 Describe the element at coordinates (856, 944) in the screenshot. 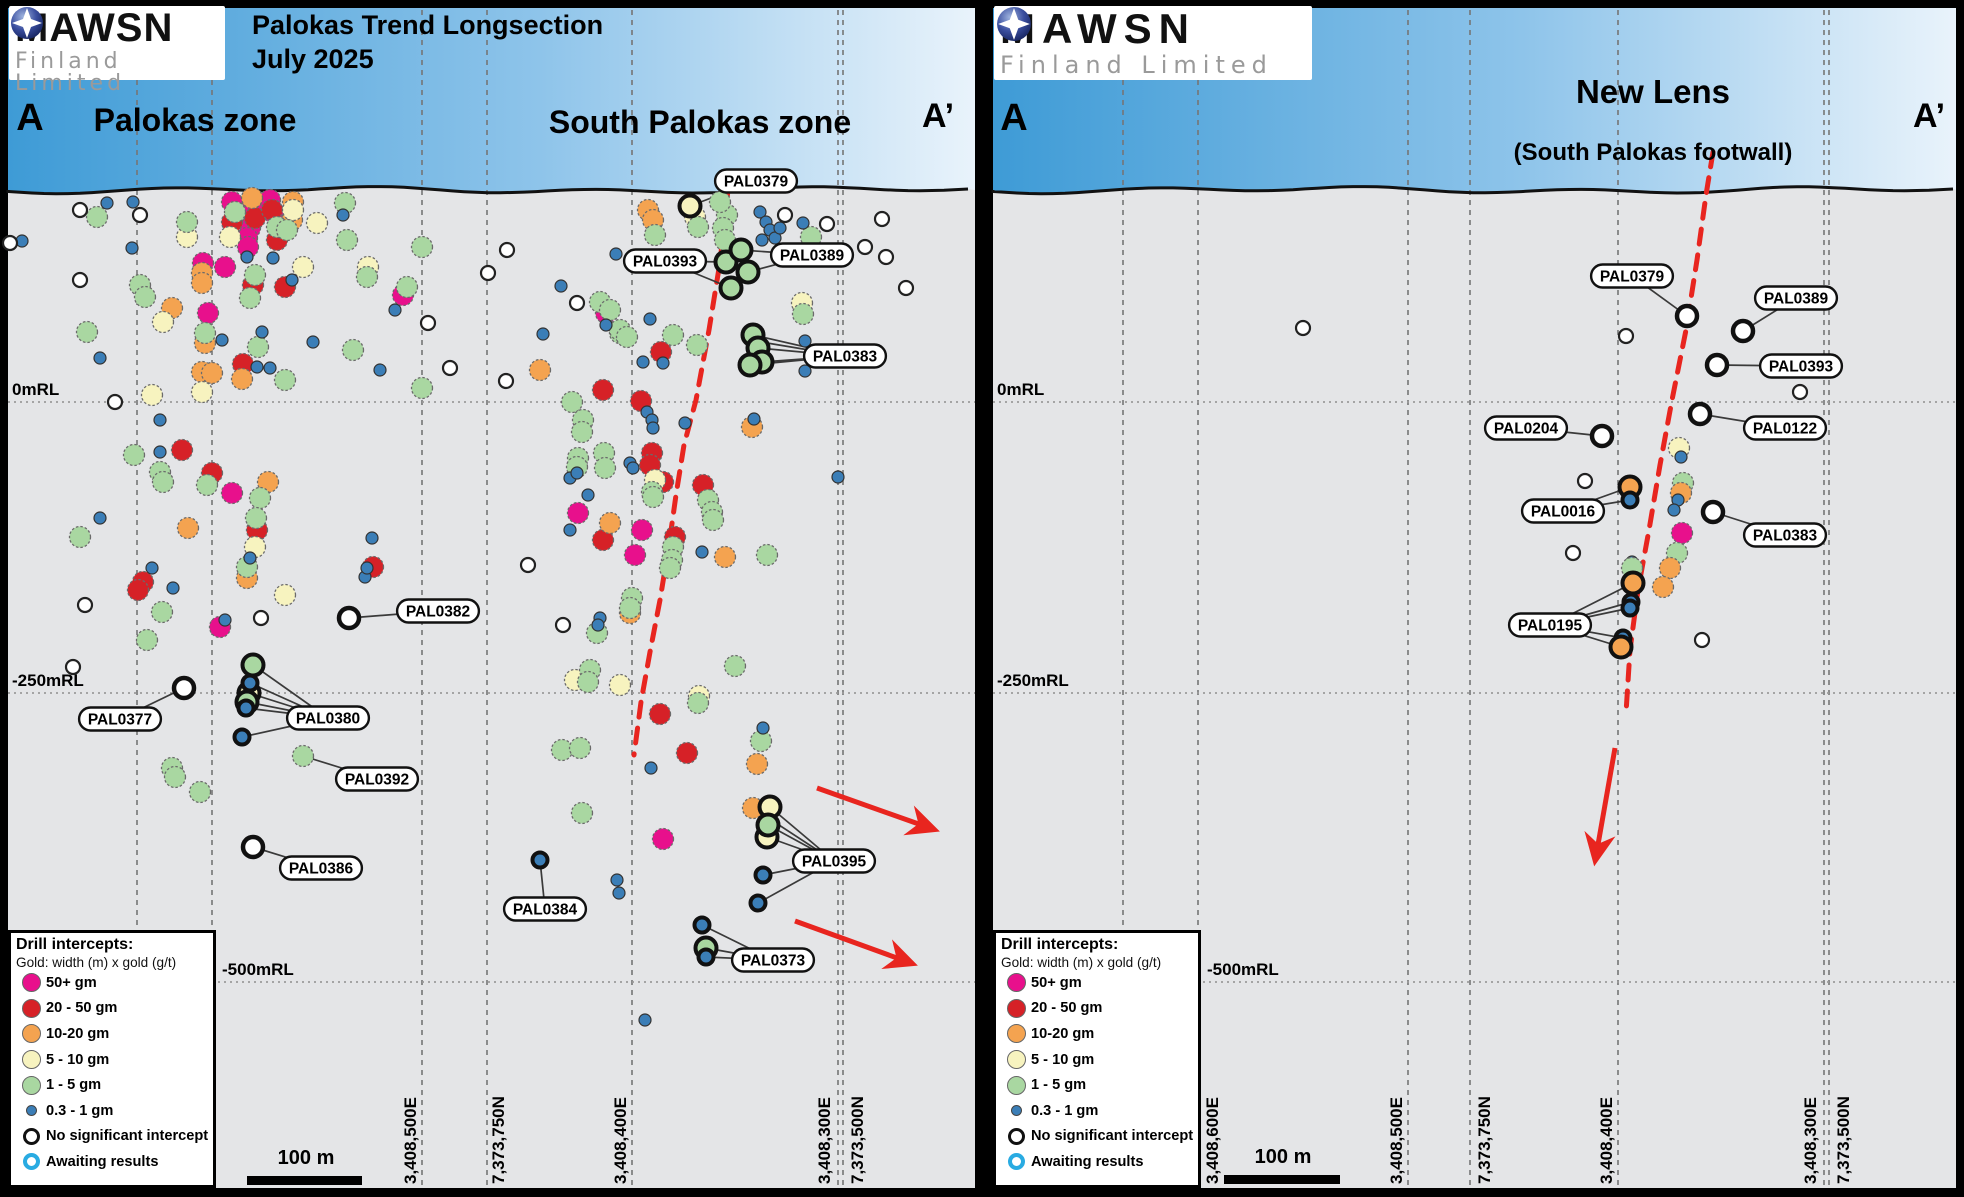

I see `plunge-arrow` at that location.